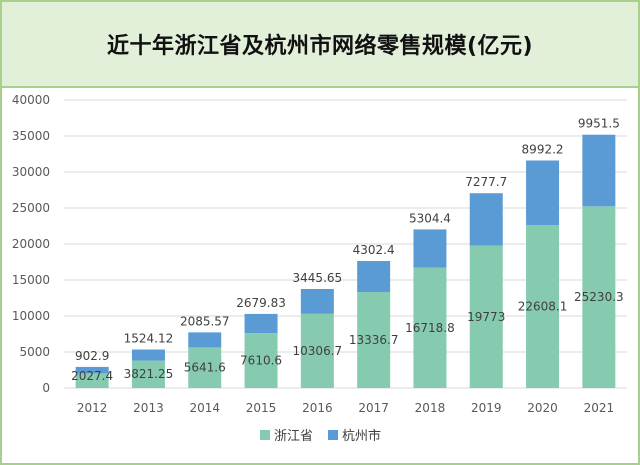 Image resolution: width=640 pixels, height=465 pixels. What do you see at coordinates (46, 388) in the screenshot?
I see `y-tick-label: 0` at bounding box center [46, 388].